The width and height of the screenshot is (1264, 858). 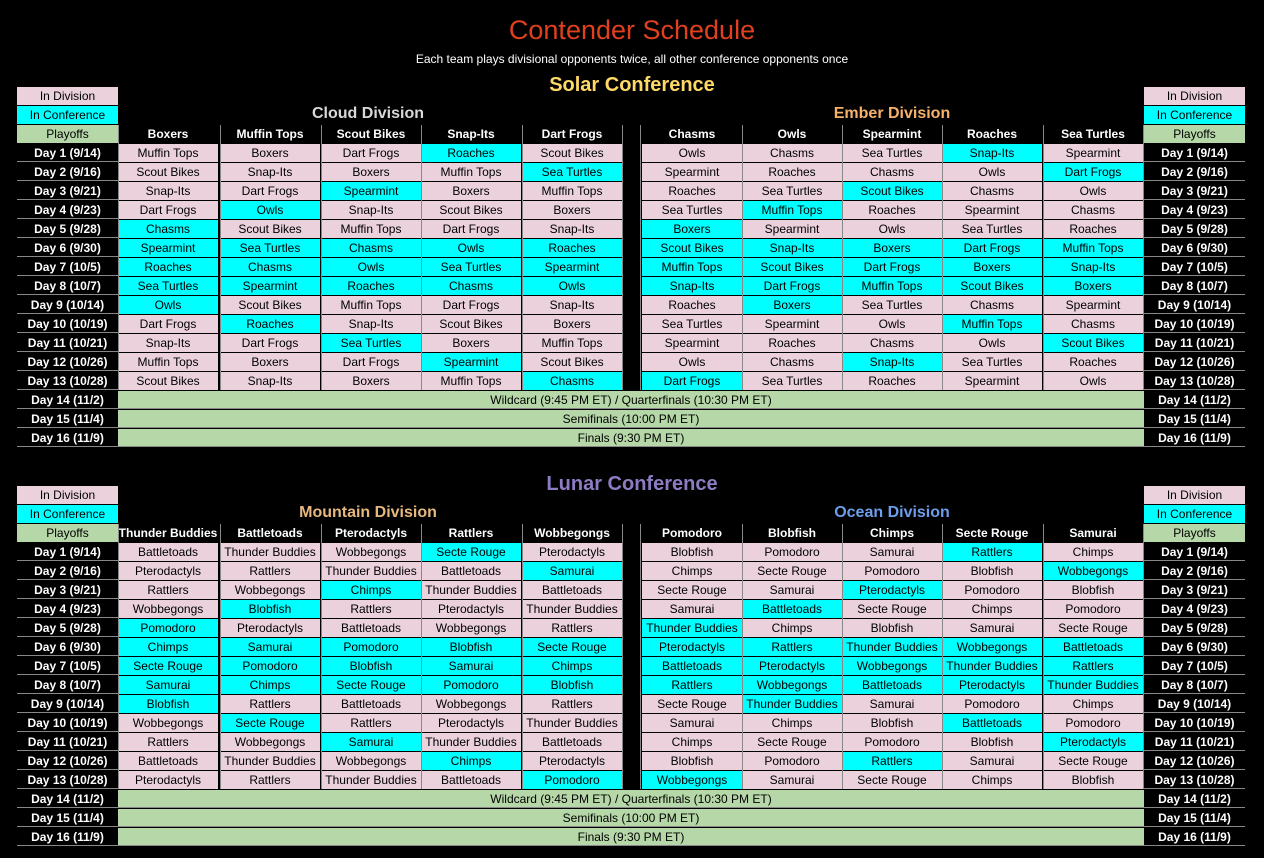 What do you see at coordinates (1194, 343) in the screenshot?
I see `day-label-right: Day 11 (10/21)` at bounding box center [1194, 343].